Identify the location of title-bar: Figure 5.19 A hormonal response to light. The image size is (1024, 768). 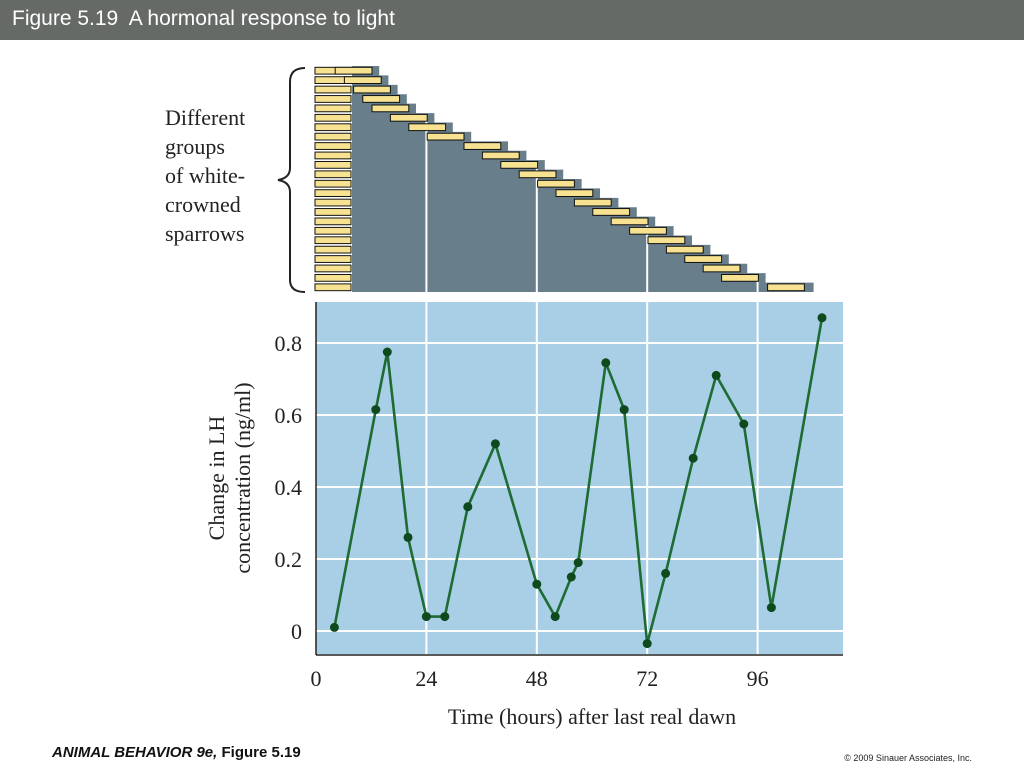
(512, 20).